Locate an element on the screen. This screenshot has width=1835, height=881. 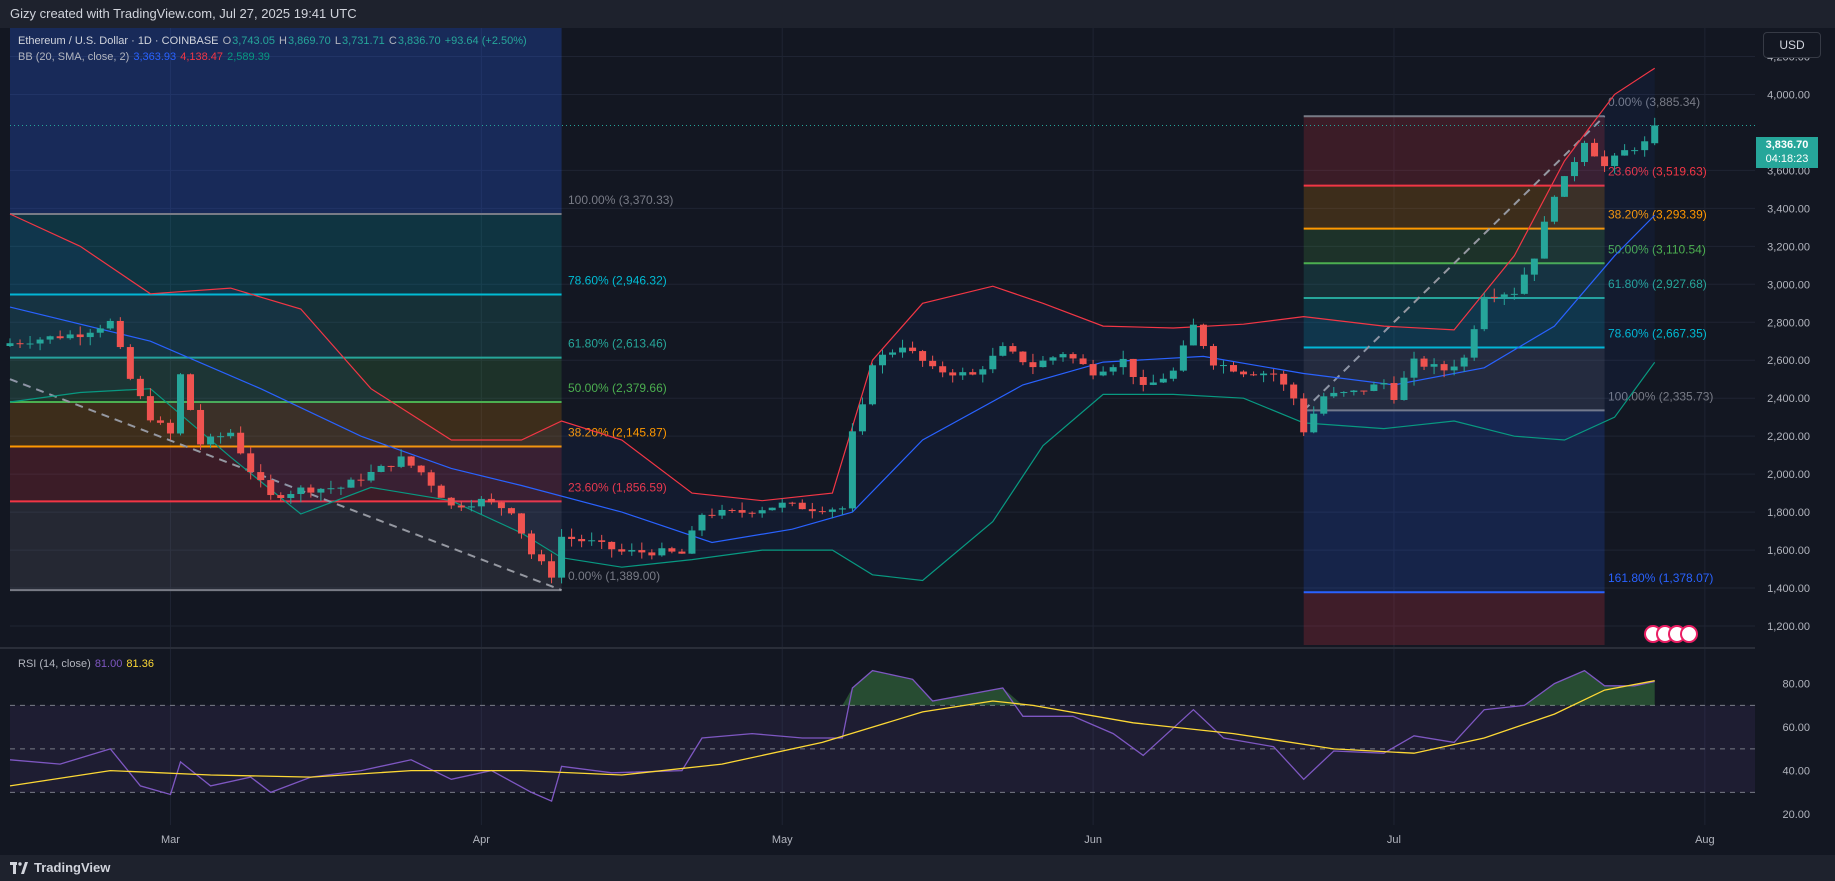
bb-basis-value: 3,363.93 is located at coordinates (155, 57).